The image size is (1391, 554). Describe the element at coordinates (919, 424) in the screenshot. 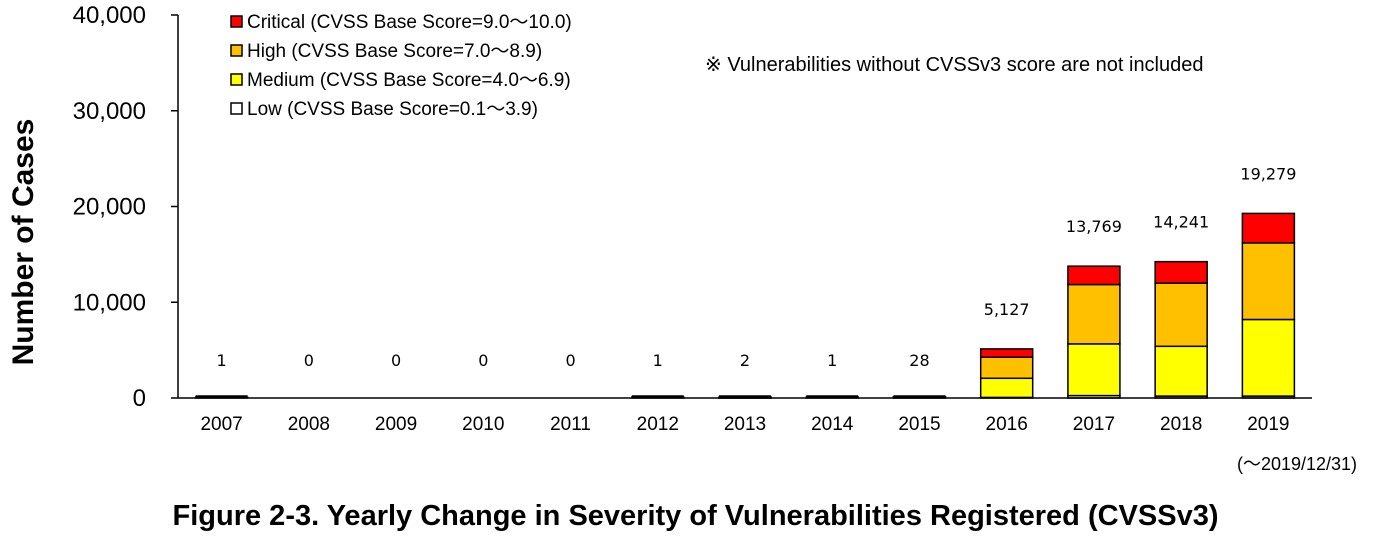

I see `x-tick-label: 2015` at that location.